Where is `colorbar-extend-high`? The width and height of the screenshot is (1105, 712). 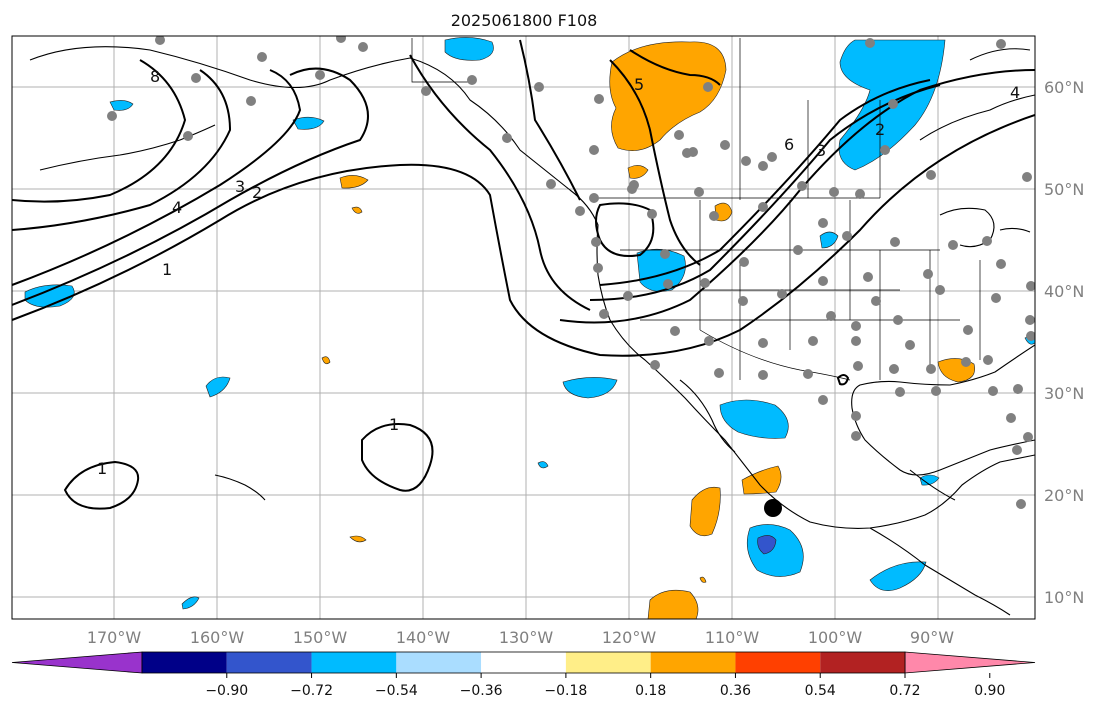
colorbar-extend-high is located at coordinates (970, 662).